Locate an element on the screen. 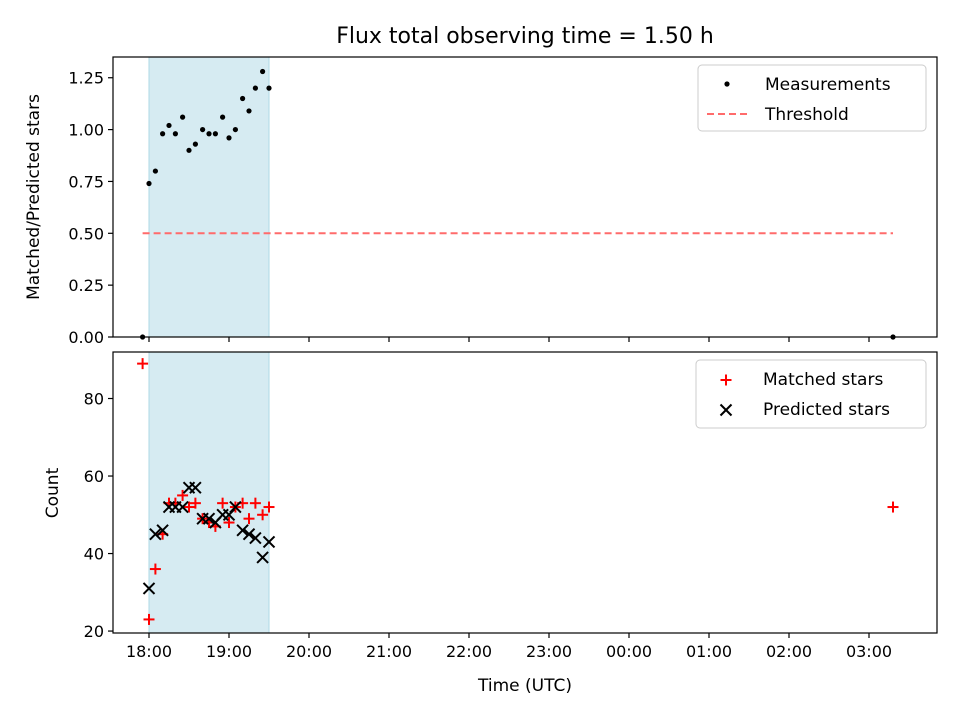 This screenshot has height=720, width=960. top-observing-span is located at coordinates (209, 197).